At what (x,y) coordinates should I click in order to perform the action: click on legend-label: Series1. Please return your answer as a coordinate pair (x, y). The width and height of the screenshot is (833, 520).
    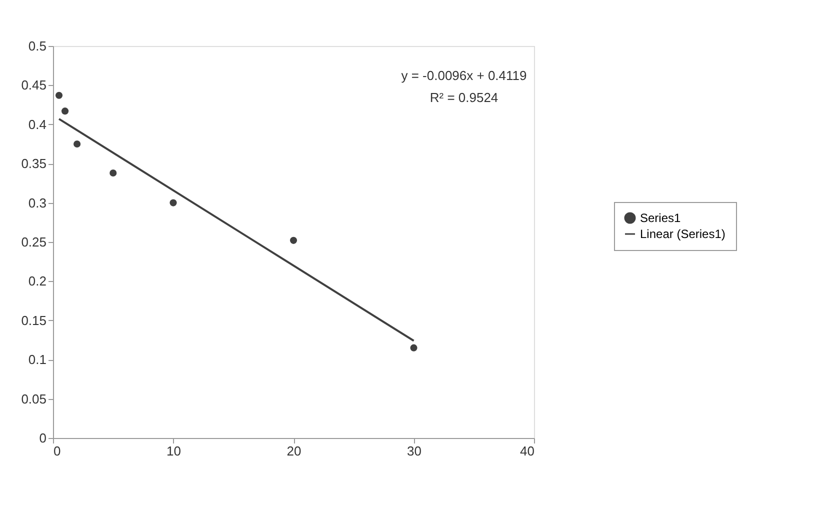
    Looking at the image, I should click on (661, 218).